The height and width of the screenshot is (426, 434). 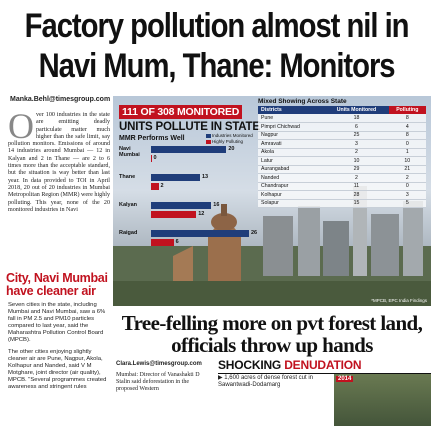 What do you see at coordinates (201, 214) in the screenshot?
I see `bar-value-label: 12` at bounding box center [201, 214].